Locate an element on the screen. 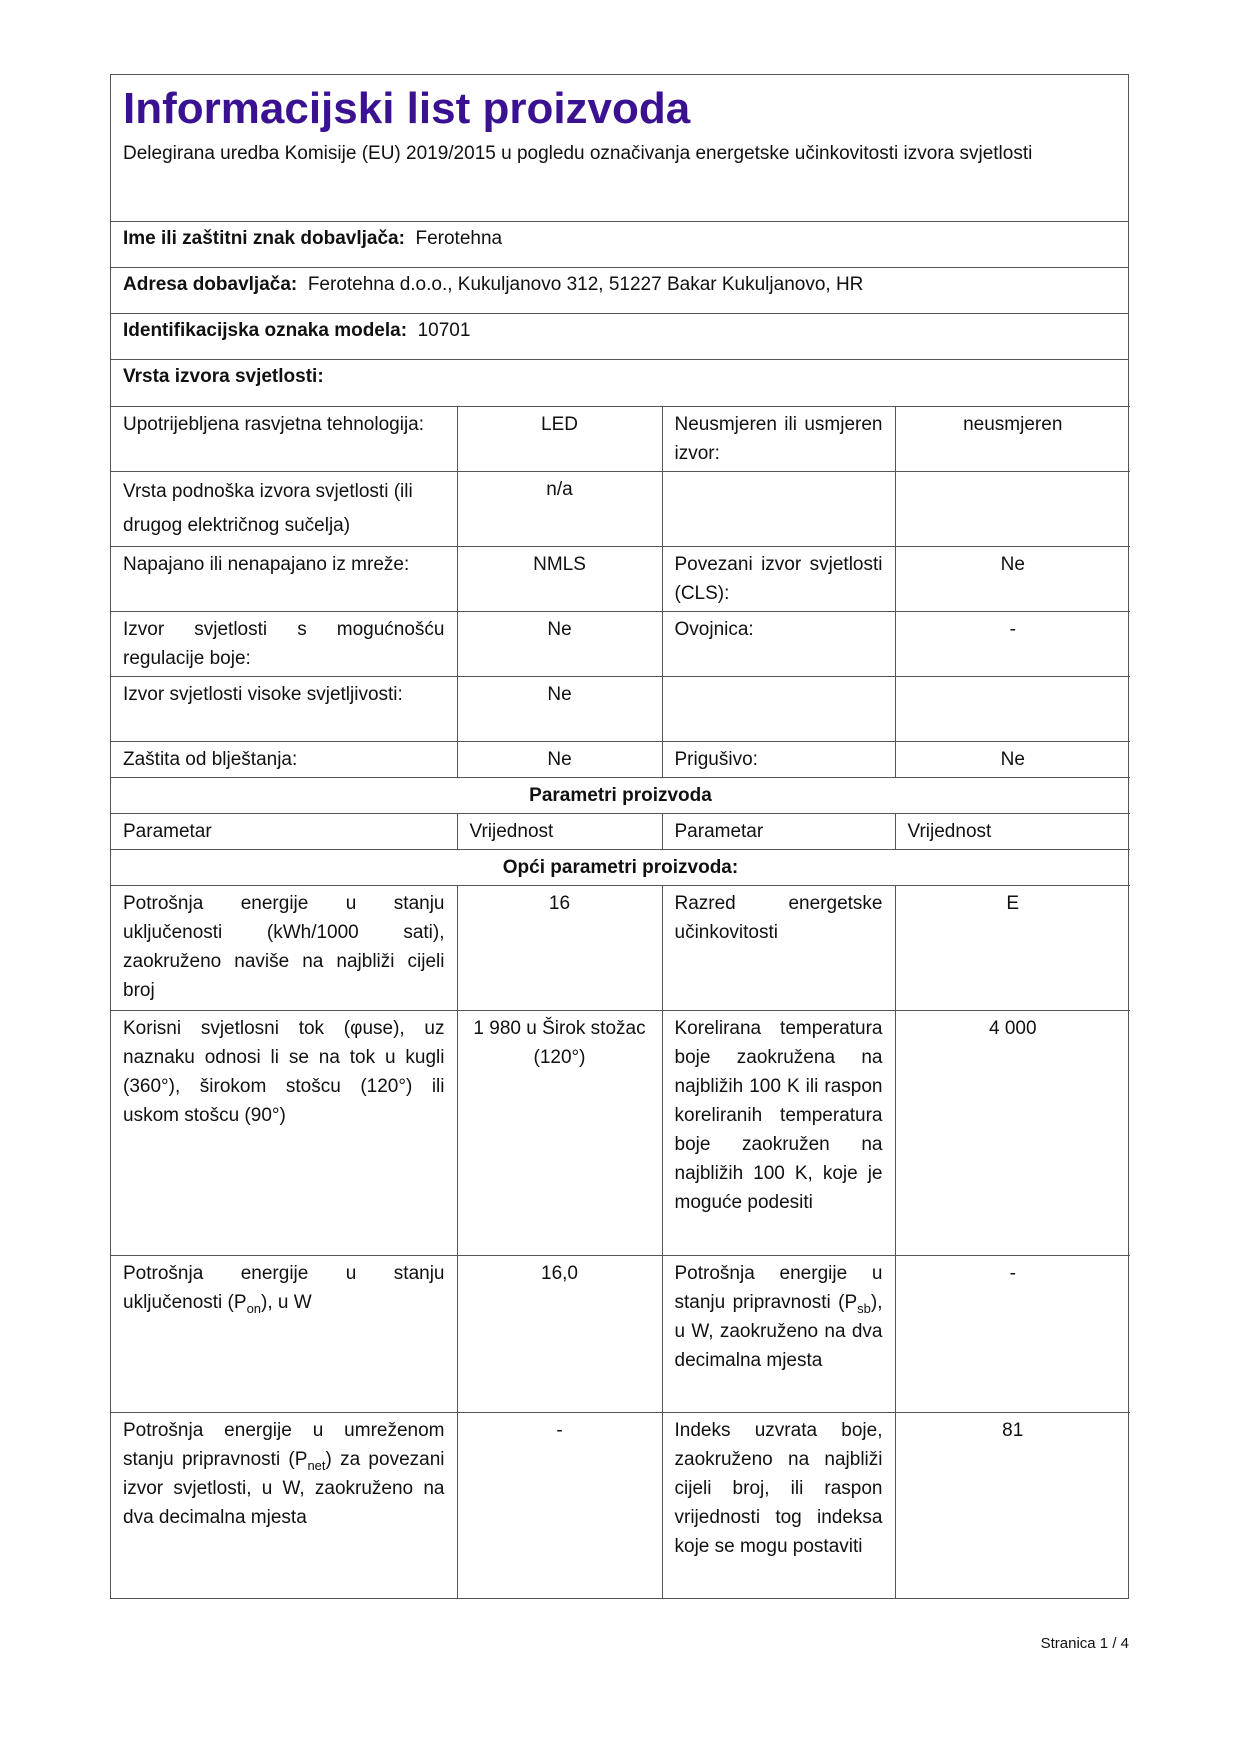 This screenshot has width=1241, height=1754. text: ), u W is located at coordinates (286, 1302).